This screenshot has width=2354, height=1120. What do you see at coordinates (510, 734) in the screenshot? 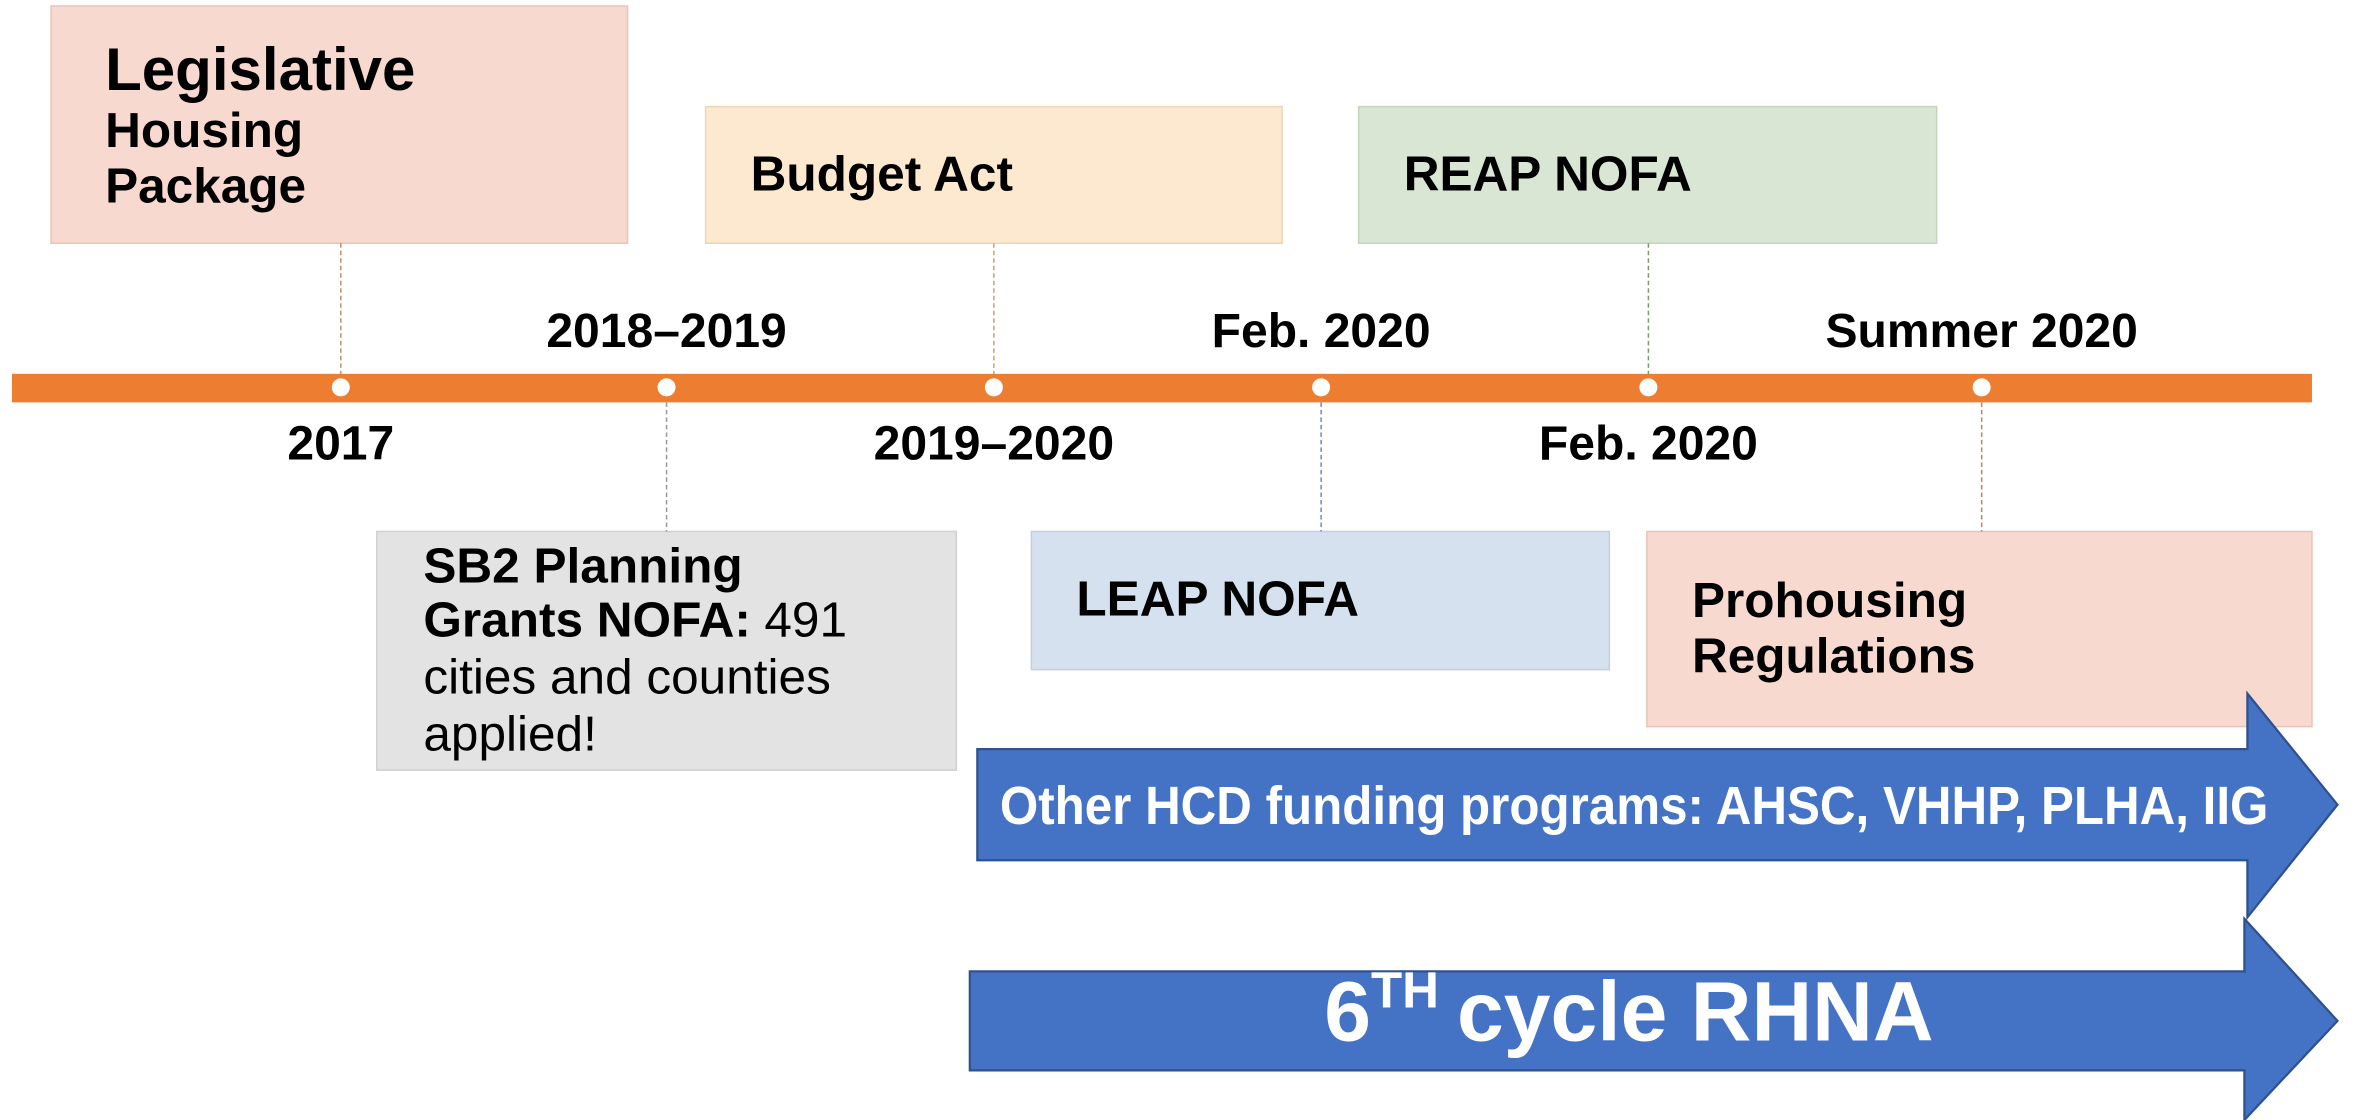
I see `box-detail: applied!` at bounding box center [510, 734].